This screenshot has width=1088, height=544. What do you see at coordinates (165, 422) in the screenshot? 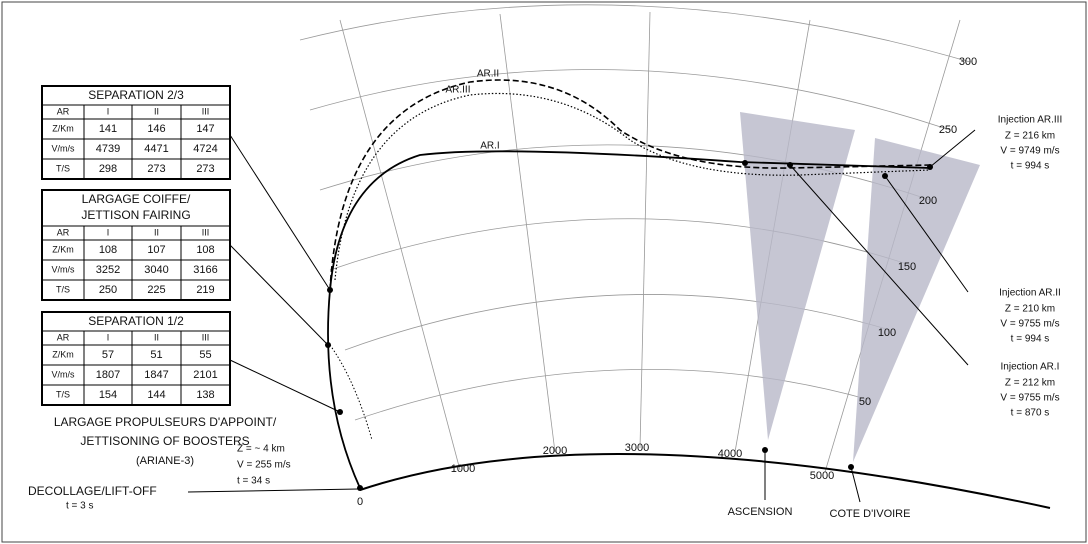
I see `booster-label: LARGAGE PROPULSEURS D'APPOINT/` at bounding box center [165, 422].